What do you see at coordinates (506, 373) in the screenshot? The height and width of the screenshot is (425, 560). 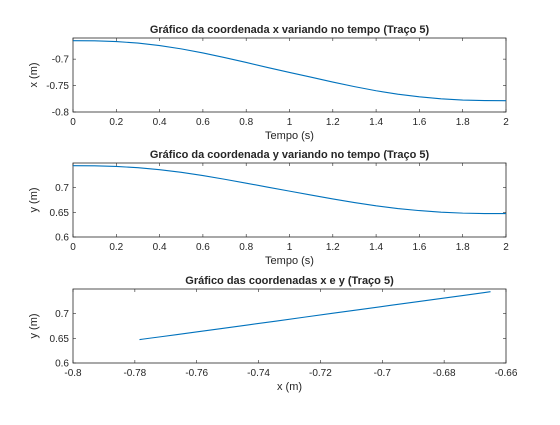 I see `x-tick-label: -0.66` at bounding box center [506, 373].